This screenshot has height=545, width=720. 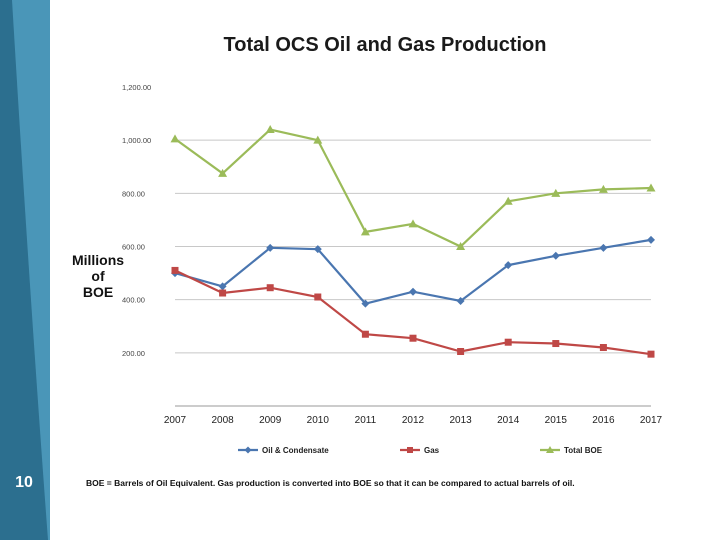 What do you see at coordinates (508, 420) in the screenshot?
I see `x-tick-label: 2014` at bounding box center [508, 420].